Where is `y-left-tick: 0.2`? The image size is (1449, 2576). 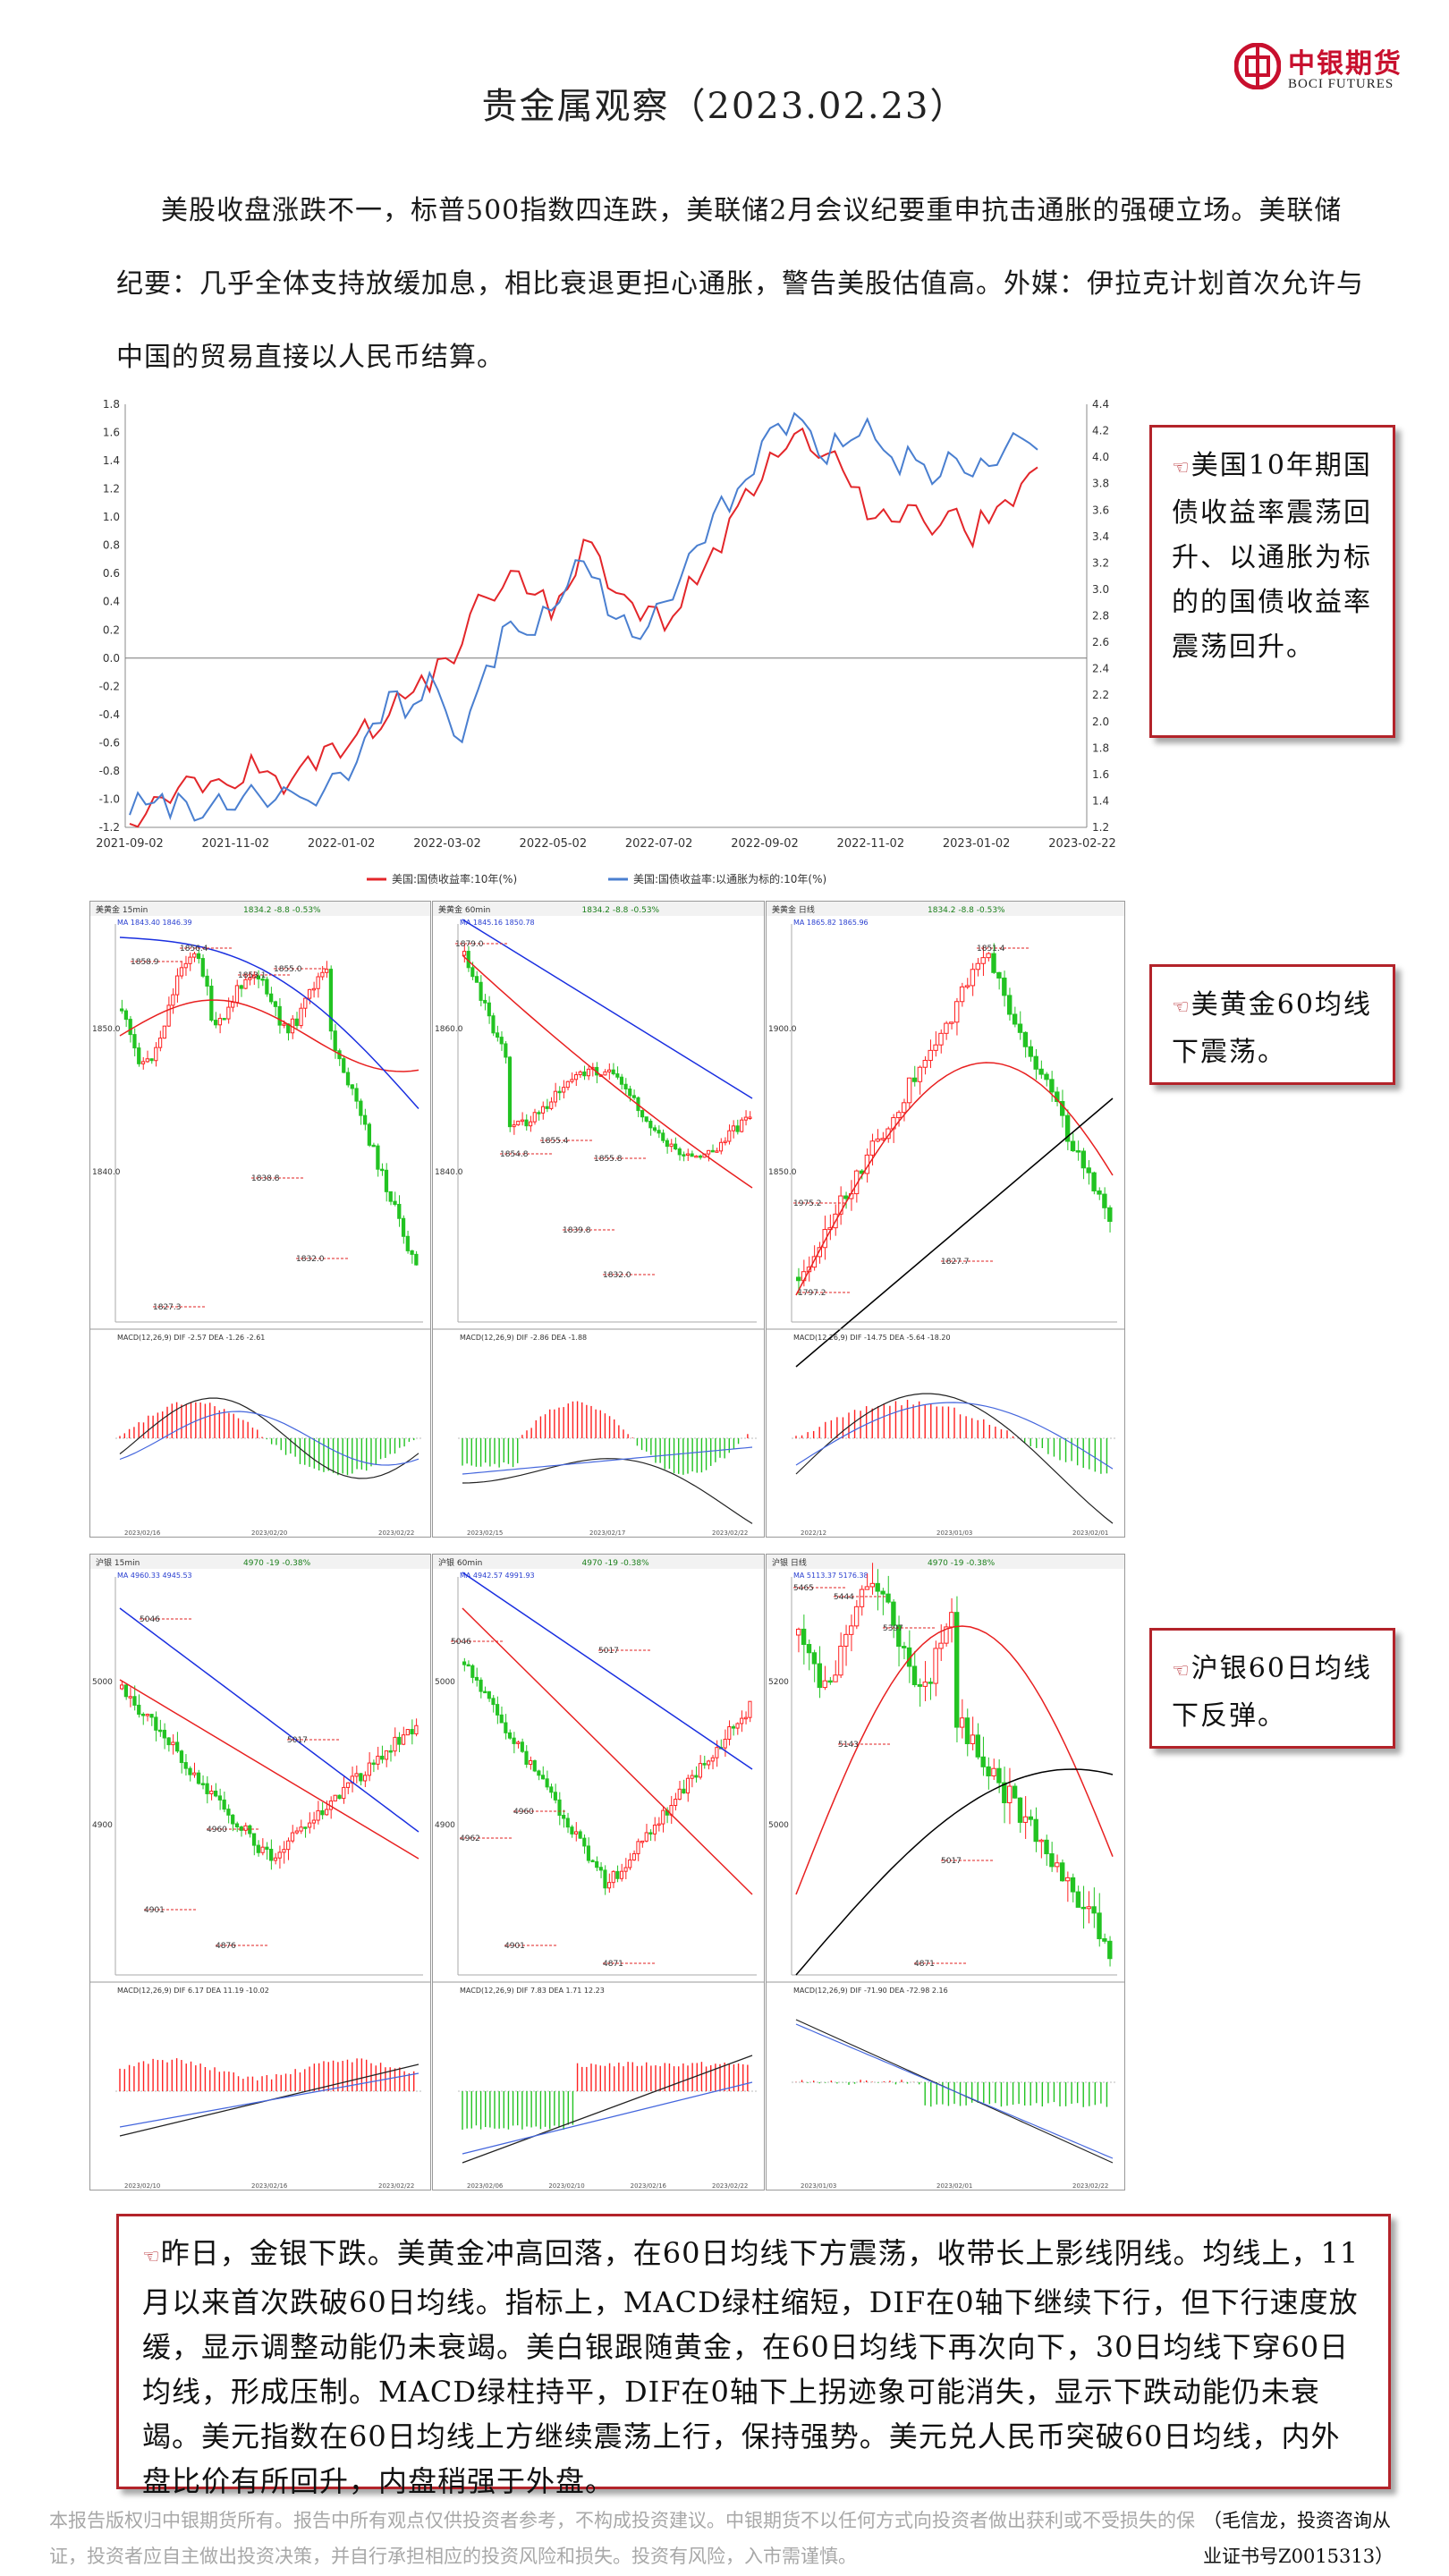 y-left-tick: 0.2 is located at coordinates (111, 629).